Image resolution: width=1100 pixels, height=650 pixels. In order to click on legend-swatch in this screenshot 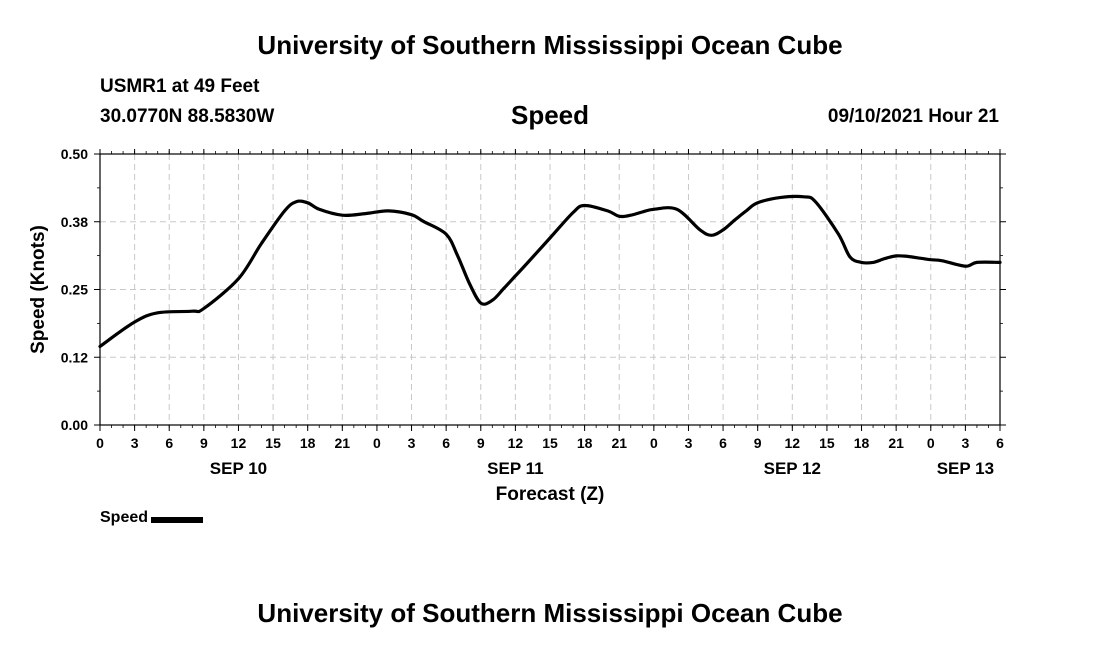, I will do `click(177, 519)`.